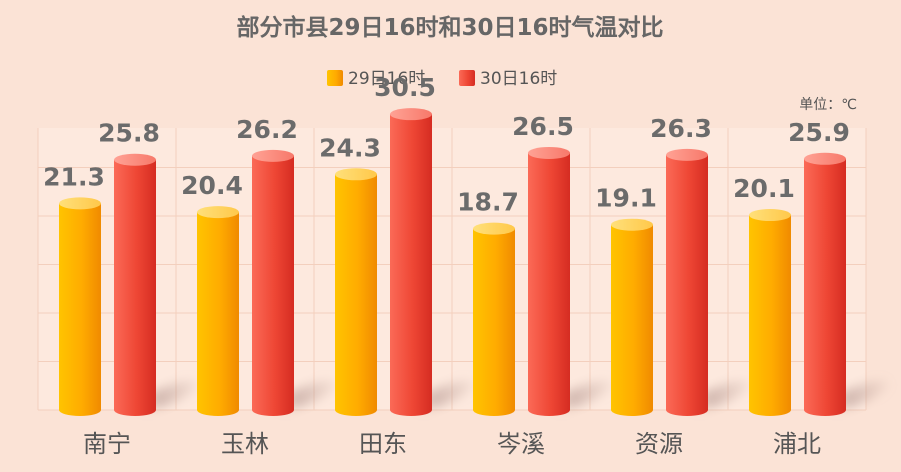 The image size is (901, 472). I want to click on category-group: 20.1 25.9 浦北, so click(811, 288).